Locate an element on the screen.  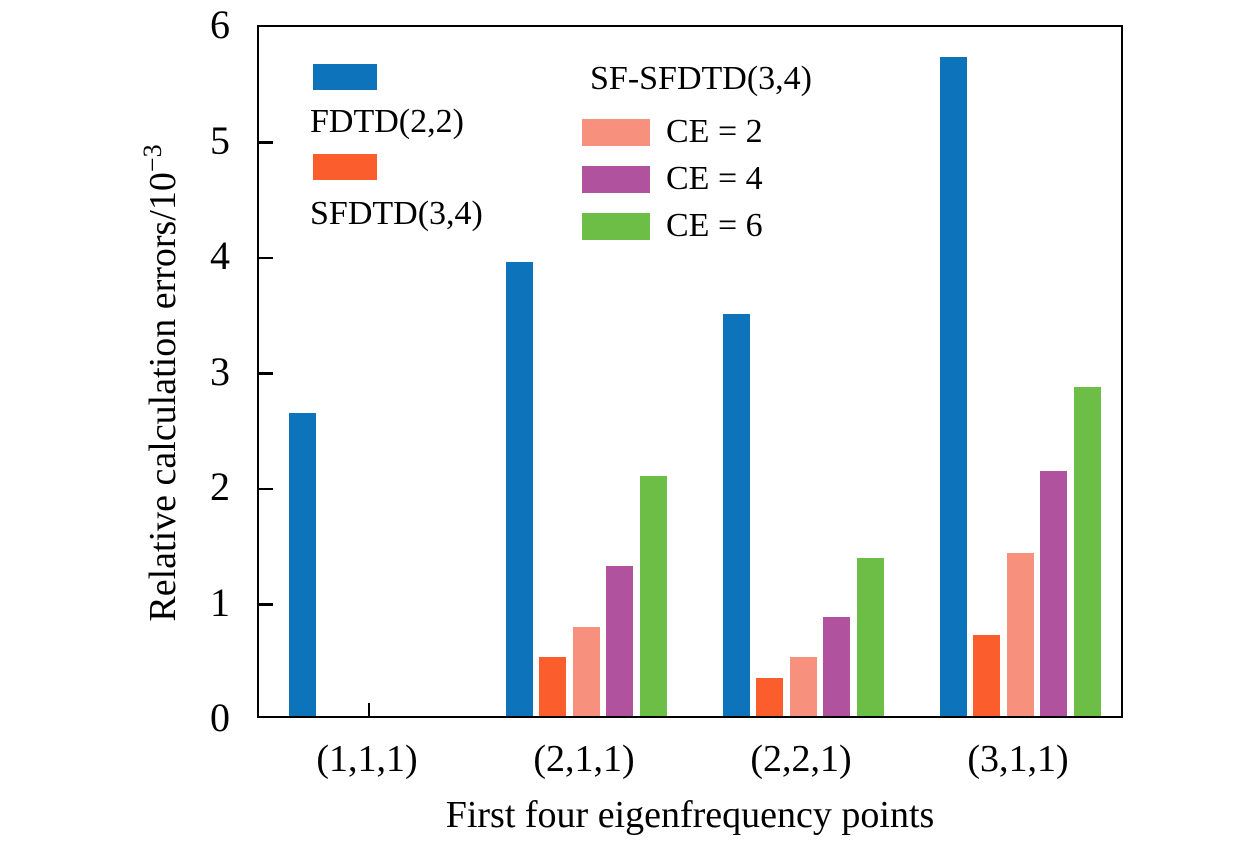
legend-label-ce4: CE = 4 is located at coordinates (714, 178).